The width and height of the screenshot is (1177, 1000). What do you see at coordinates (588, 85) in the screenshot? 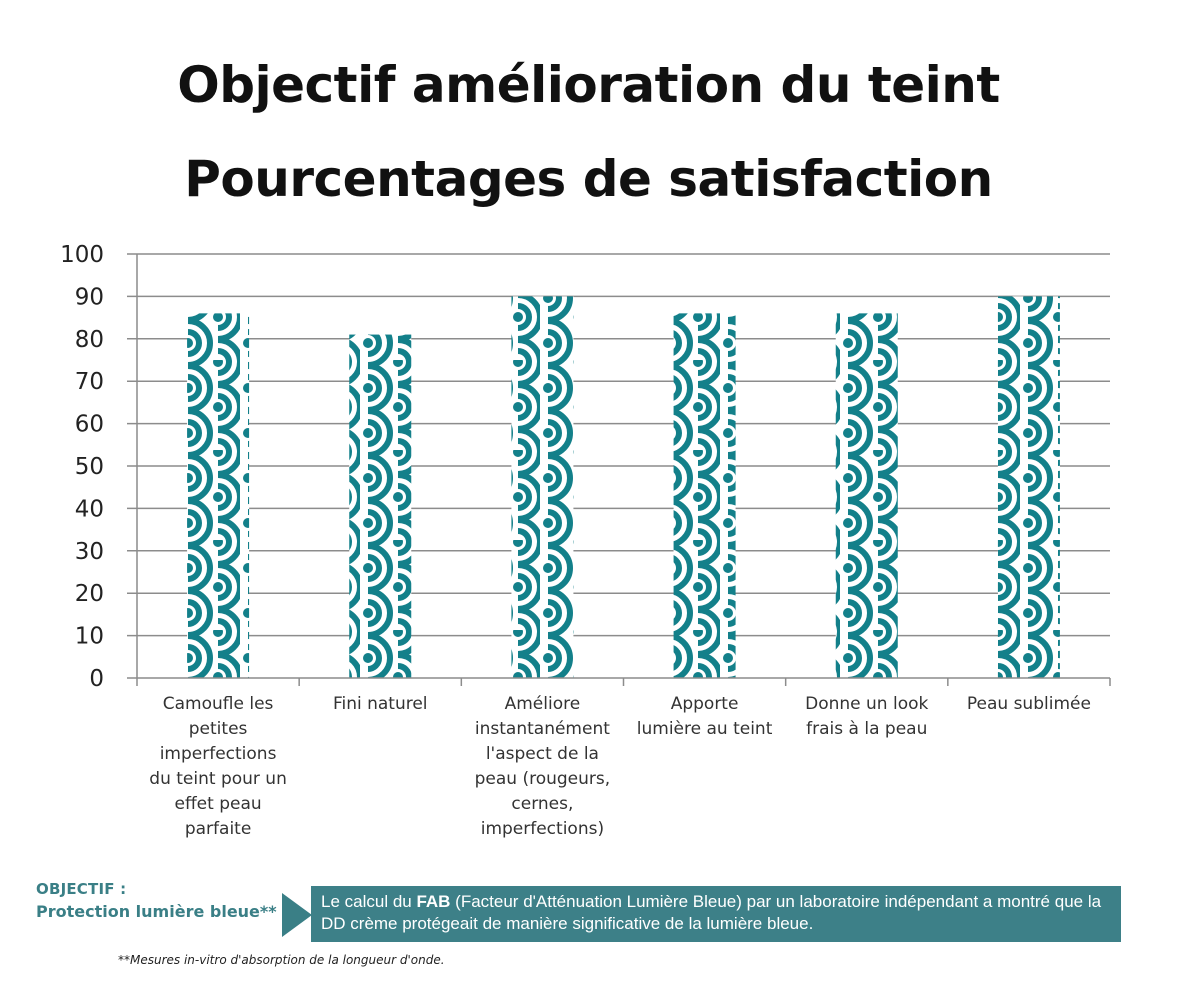
I see `chart-title: Objectif amélioration du teint` at bounding box center [588, 85].